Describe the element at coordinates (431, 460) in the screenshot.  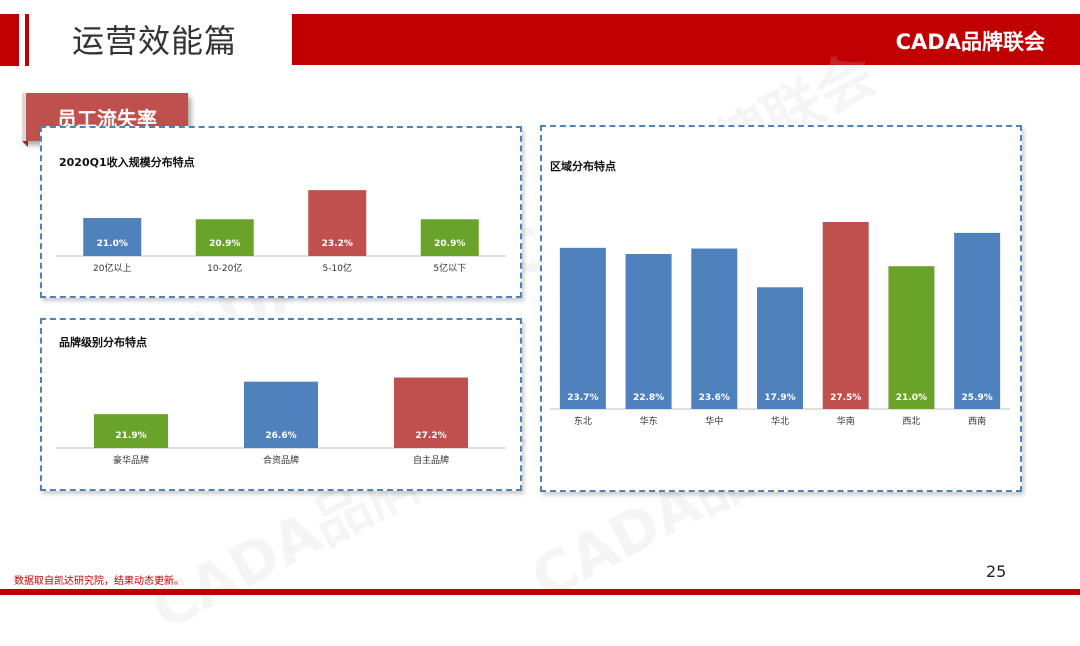
I see `category-label: 自主品牌` at that location.